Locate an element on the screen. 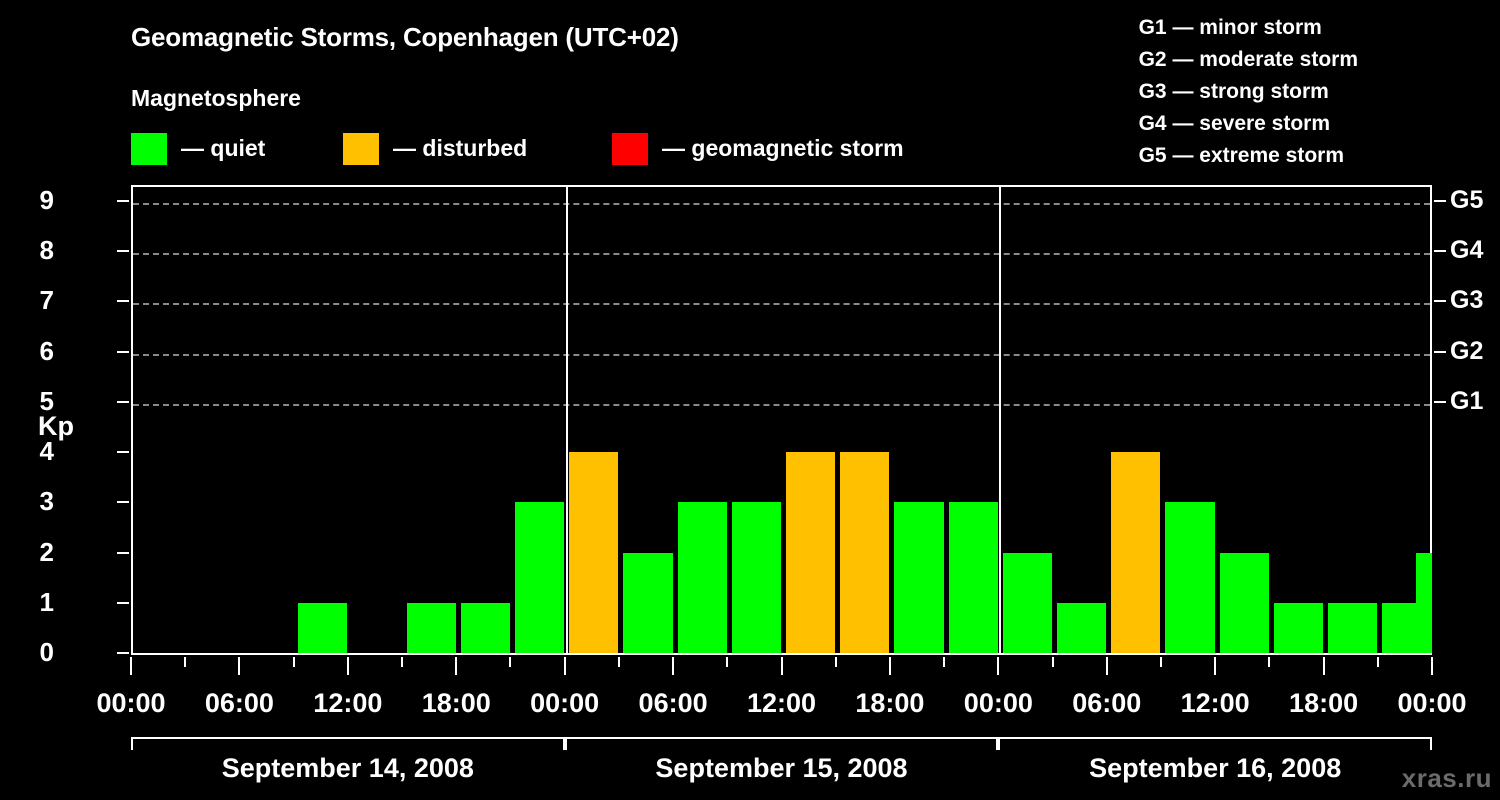 This screenshot has width=1500, height=800. legend-label: — quiet is located at coordinates (223, 147).